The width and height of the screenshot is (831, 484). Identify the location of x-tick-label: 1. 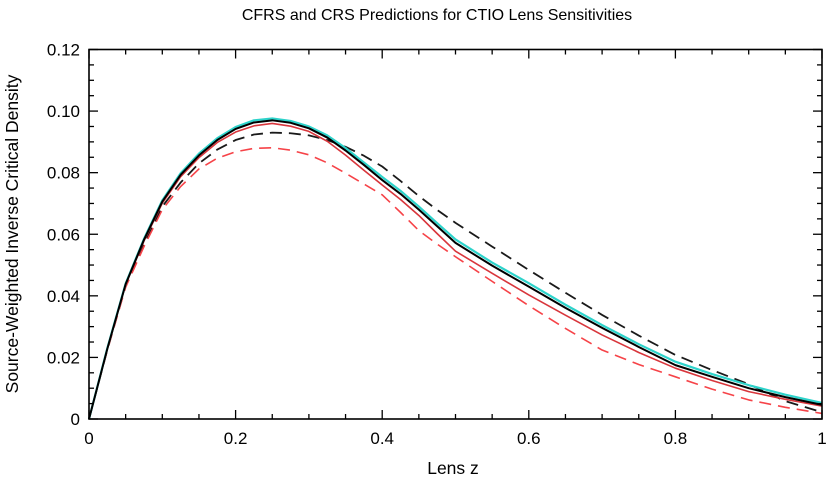
(821, 438).